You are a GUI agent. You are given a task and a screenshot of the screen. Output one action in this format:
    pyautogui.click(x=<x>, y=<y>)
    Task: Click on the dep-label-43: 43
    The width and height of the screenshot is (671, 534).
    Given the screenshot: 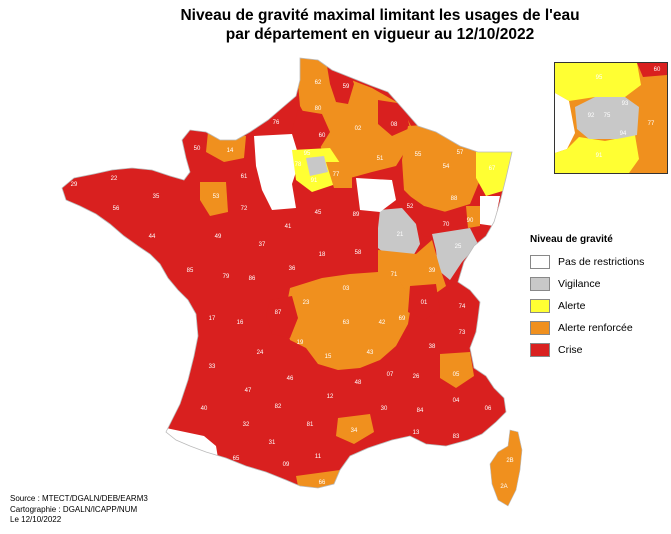 What is the action you would take?
    pyautogui.click(x=370, y=353)
    